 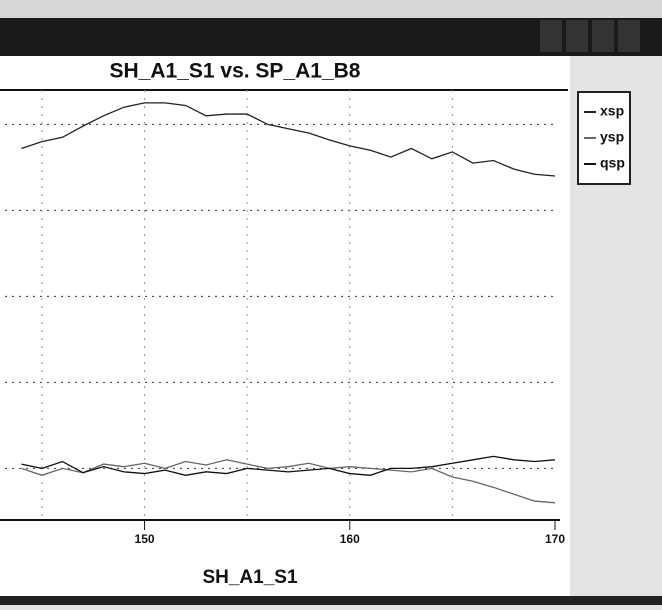 What do you see at coordinates (555, 539) in the screenshot?
I see `x-tick-label: 170` at bounding box center [555, 539].